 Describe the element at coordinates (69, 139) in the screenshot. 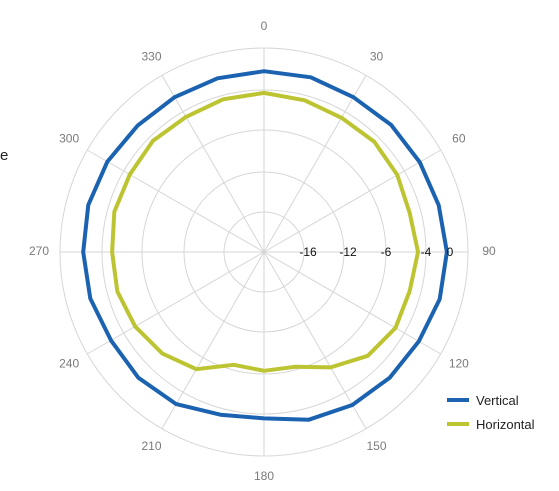

I see `angle-label-300: 300` at that location.